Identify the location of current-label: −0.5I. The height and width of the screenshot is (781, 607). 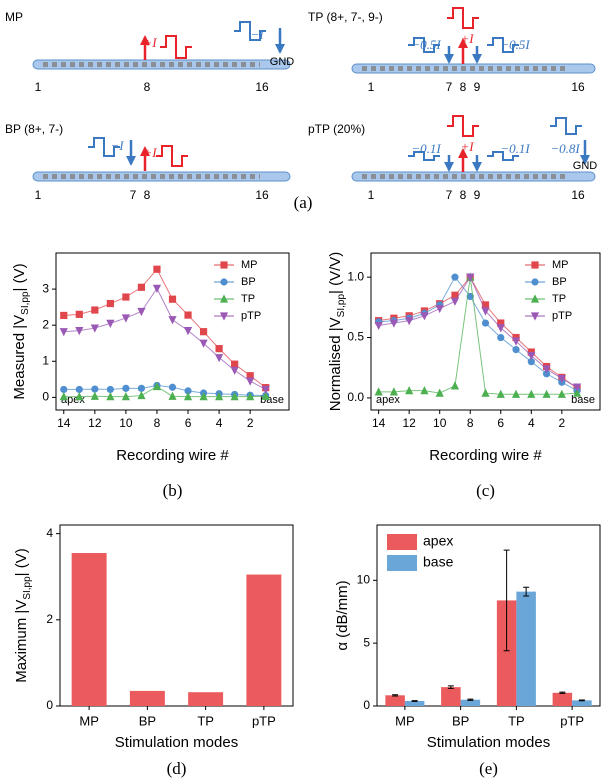
(426, 44).